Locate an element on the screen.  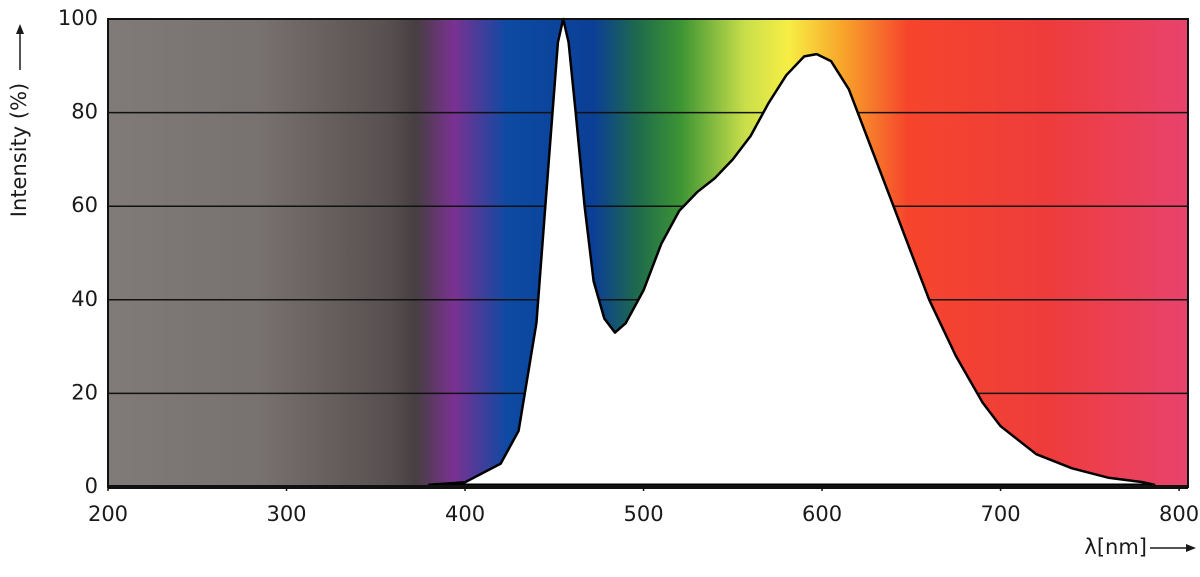
x-tick-label: 700 is located at coordinates (1001, 514).